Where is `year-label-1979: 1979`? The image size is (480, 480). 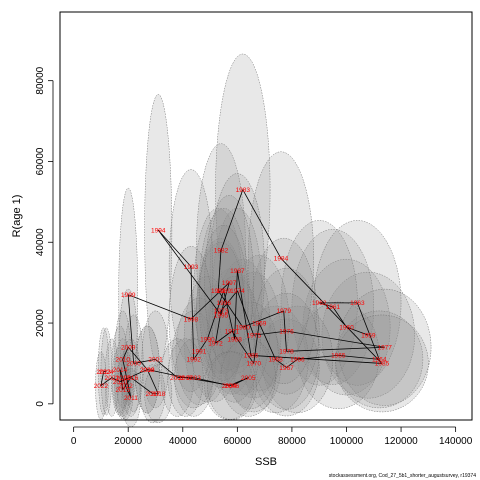 year-label-1979: 1979 is located at coordinates (284, 311).